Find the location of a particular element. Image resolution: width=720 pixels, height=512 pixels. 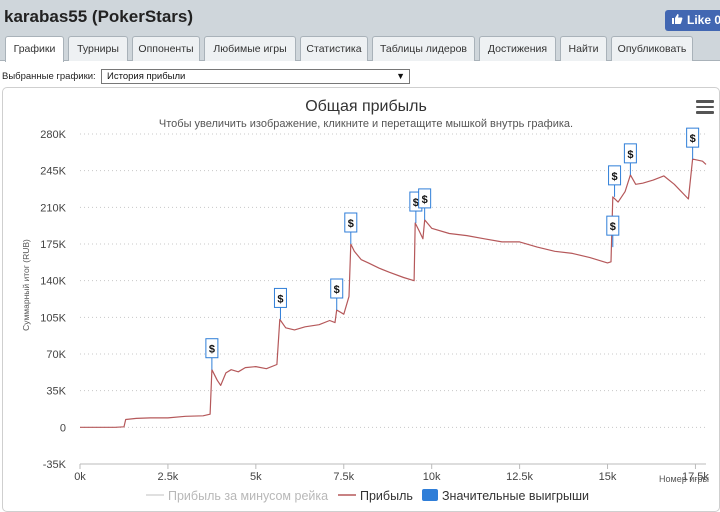

chart-selector-row: Выбранные графики: История прибыли ▼ is located at coordinates (360, 77).